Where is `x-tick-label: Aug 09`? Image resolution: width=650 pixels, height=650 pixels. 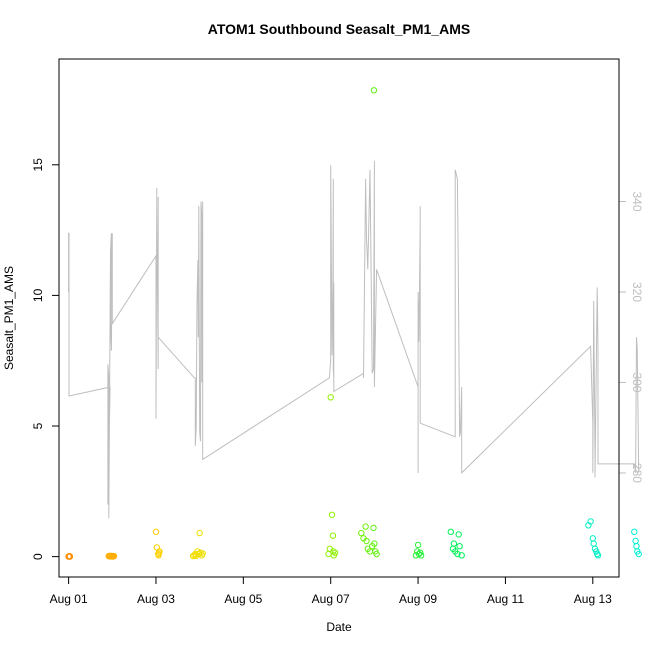 x-tick-label: Aug 09 is located at coordinates (418, 599).